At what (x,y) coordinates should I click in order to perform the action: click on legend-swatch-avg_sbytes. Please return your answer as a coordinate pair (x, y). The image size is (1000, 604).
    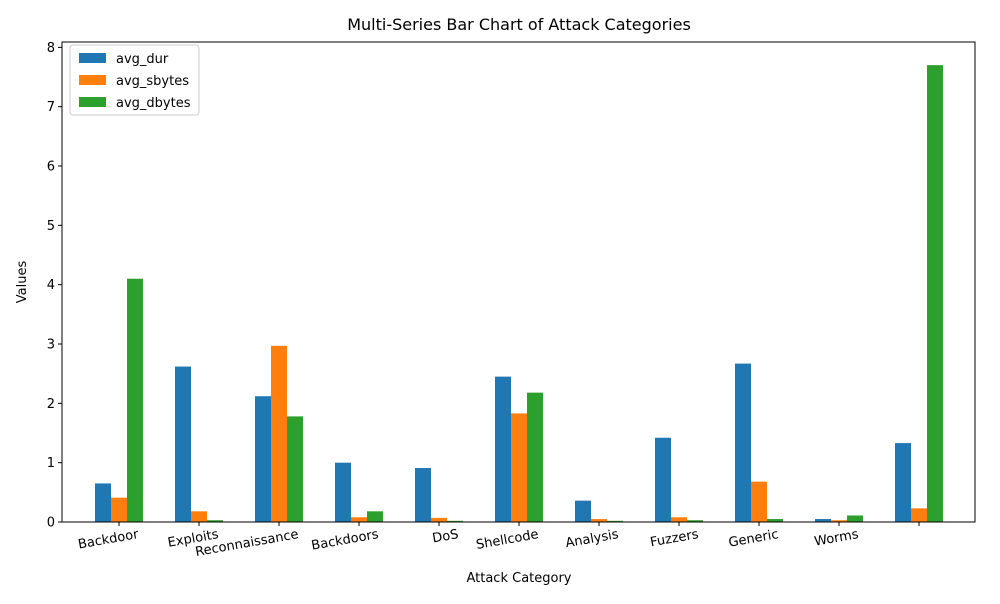
    Looking at the image, I should click on (92, 80).